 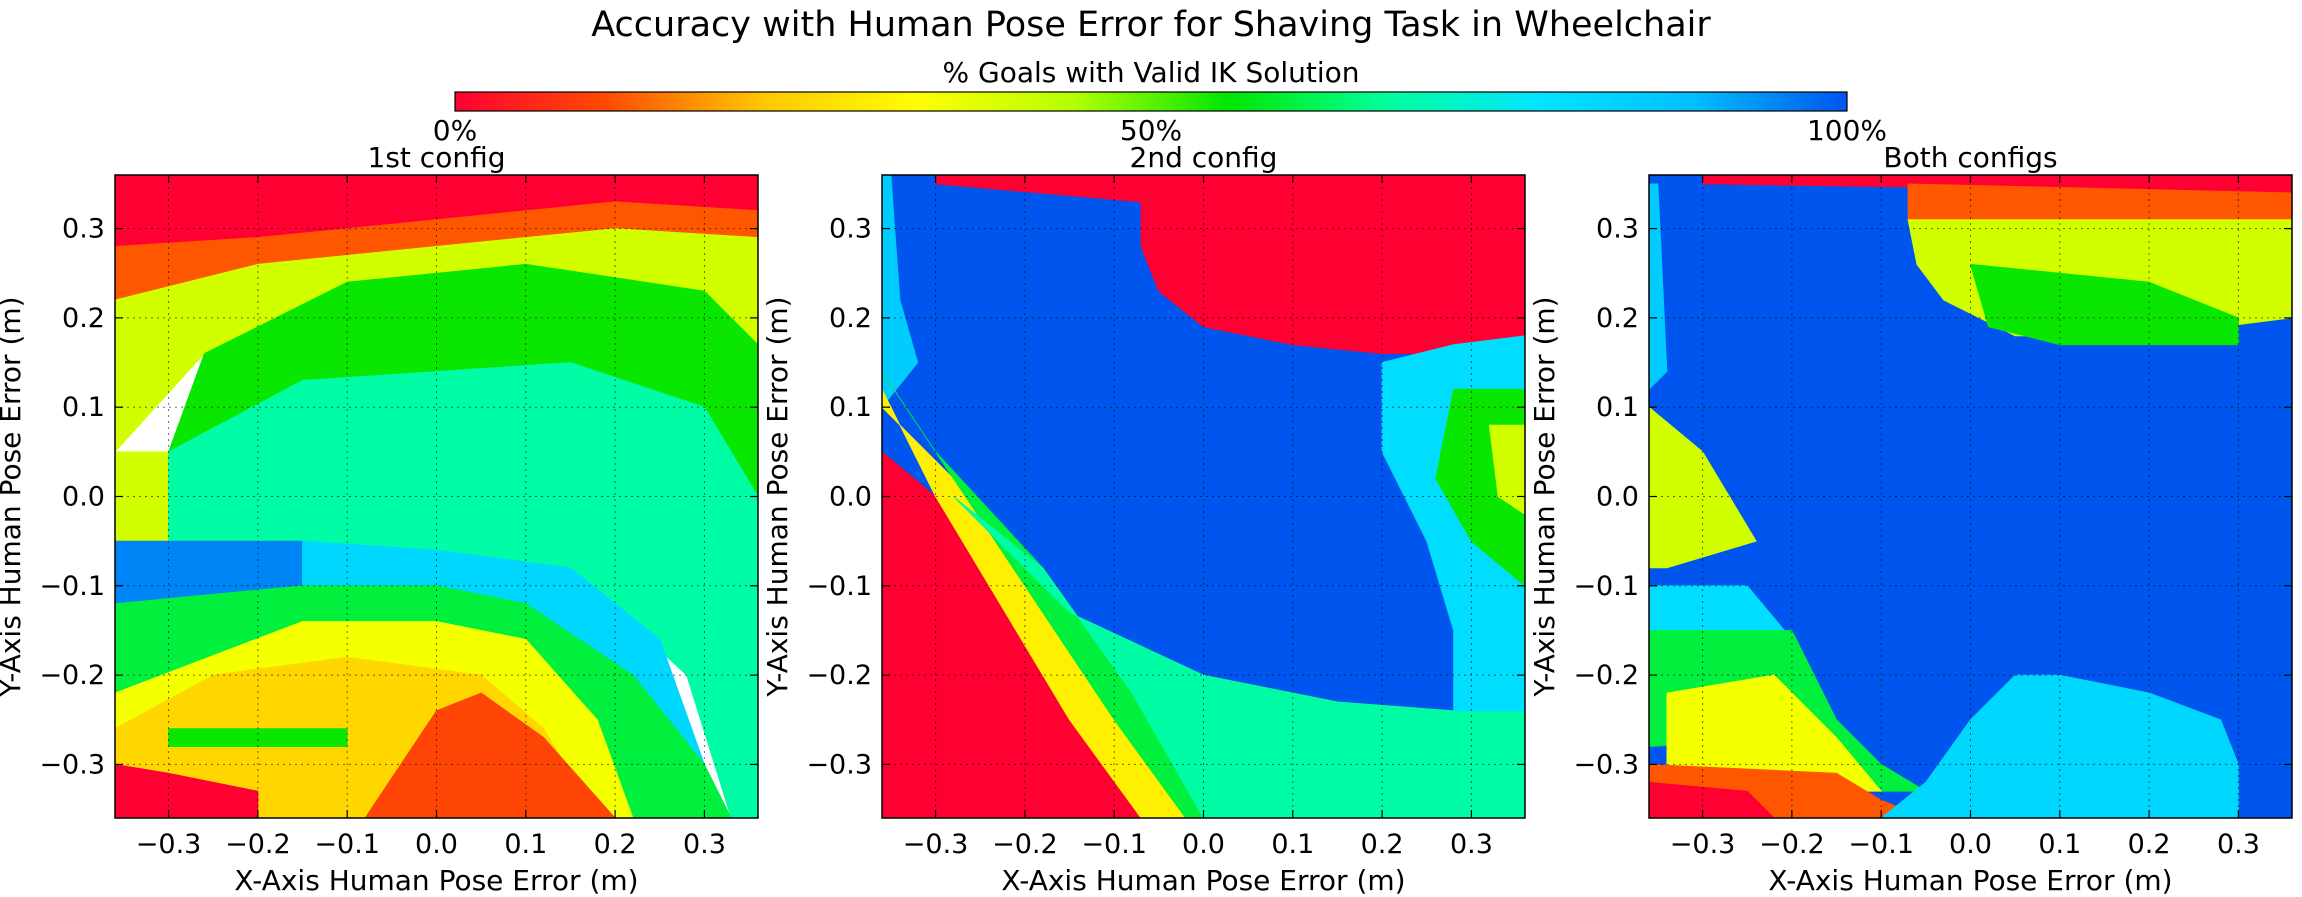 I want to click on colorbar-tick-label: 0%, so click(x=455, y=130).